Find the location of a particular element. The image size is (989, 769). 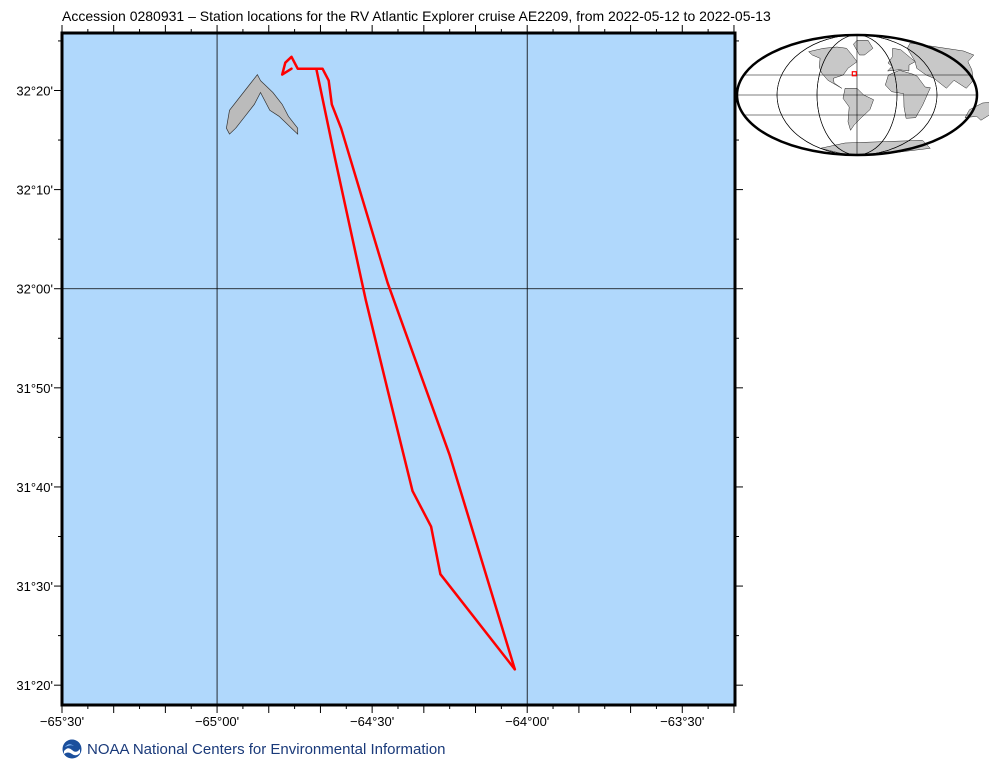

lon-tick-label: −64°30' is located at coordinates (372, 721).